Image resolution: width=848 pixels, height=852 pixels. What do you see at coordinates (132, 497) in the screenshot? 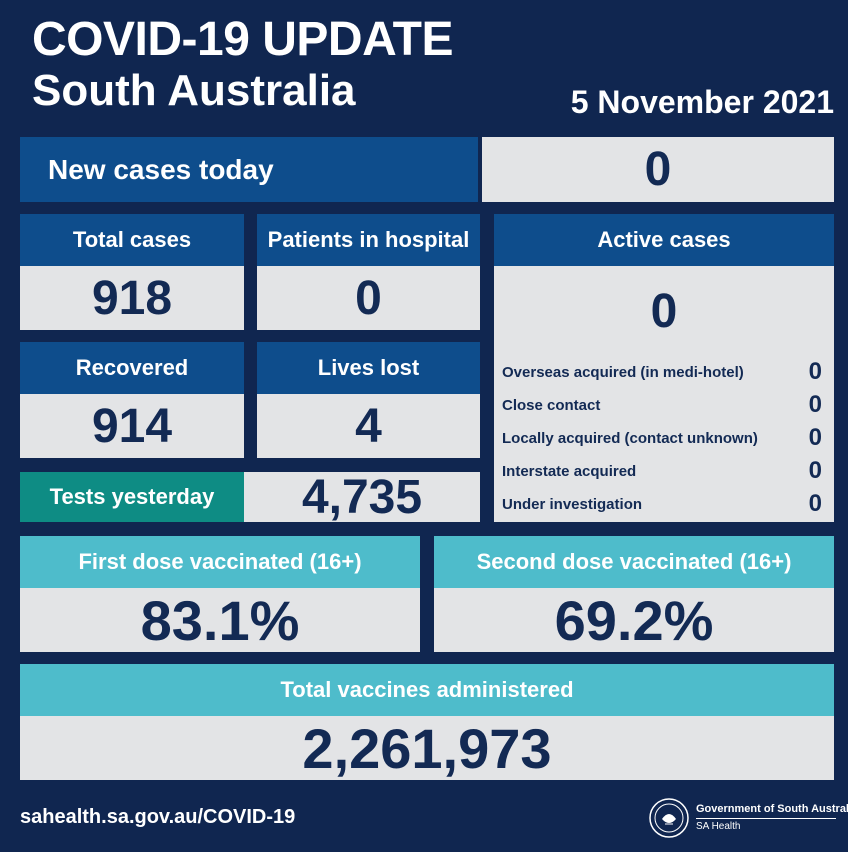
I see `tests-yesterday-label: Tests yesterday` at bounding box center [132, 497].